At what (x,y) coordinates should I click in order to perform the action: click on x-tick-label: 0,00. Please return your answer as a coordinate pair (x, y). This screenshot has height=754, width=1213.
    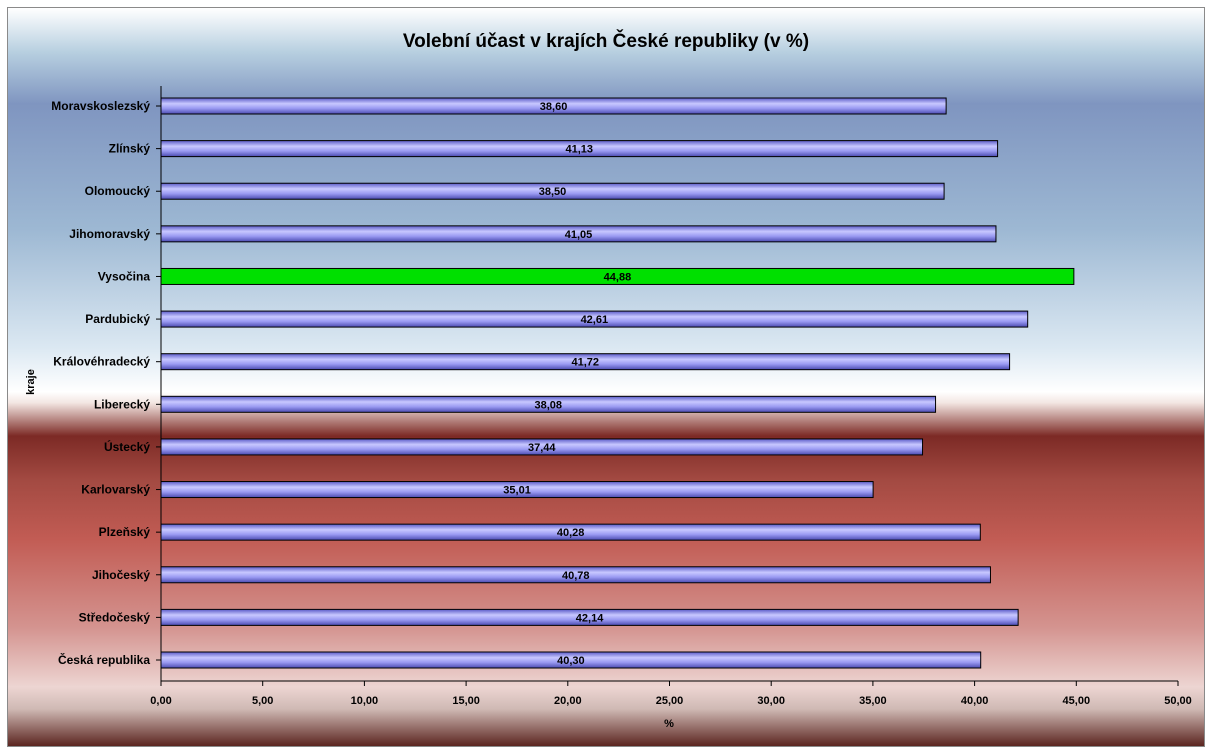
    Looking at the image, I should click on (160, 701).